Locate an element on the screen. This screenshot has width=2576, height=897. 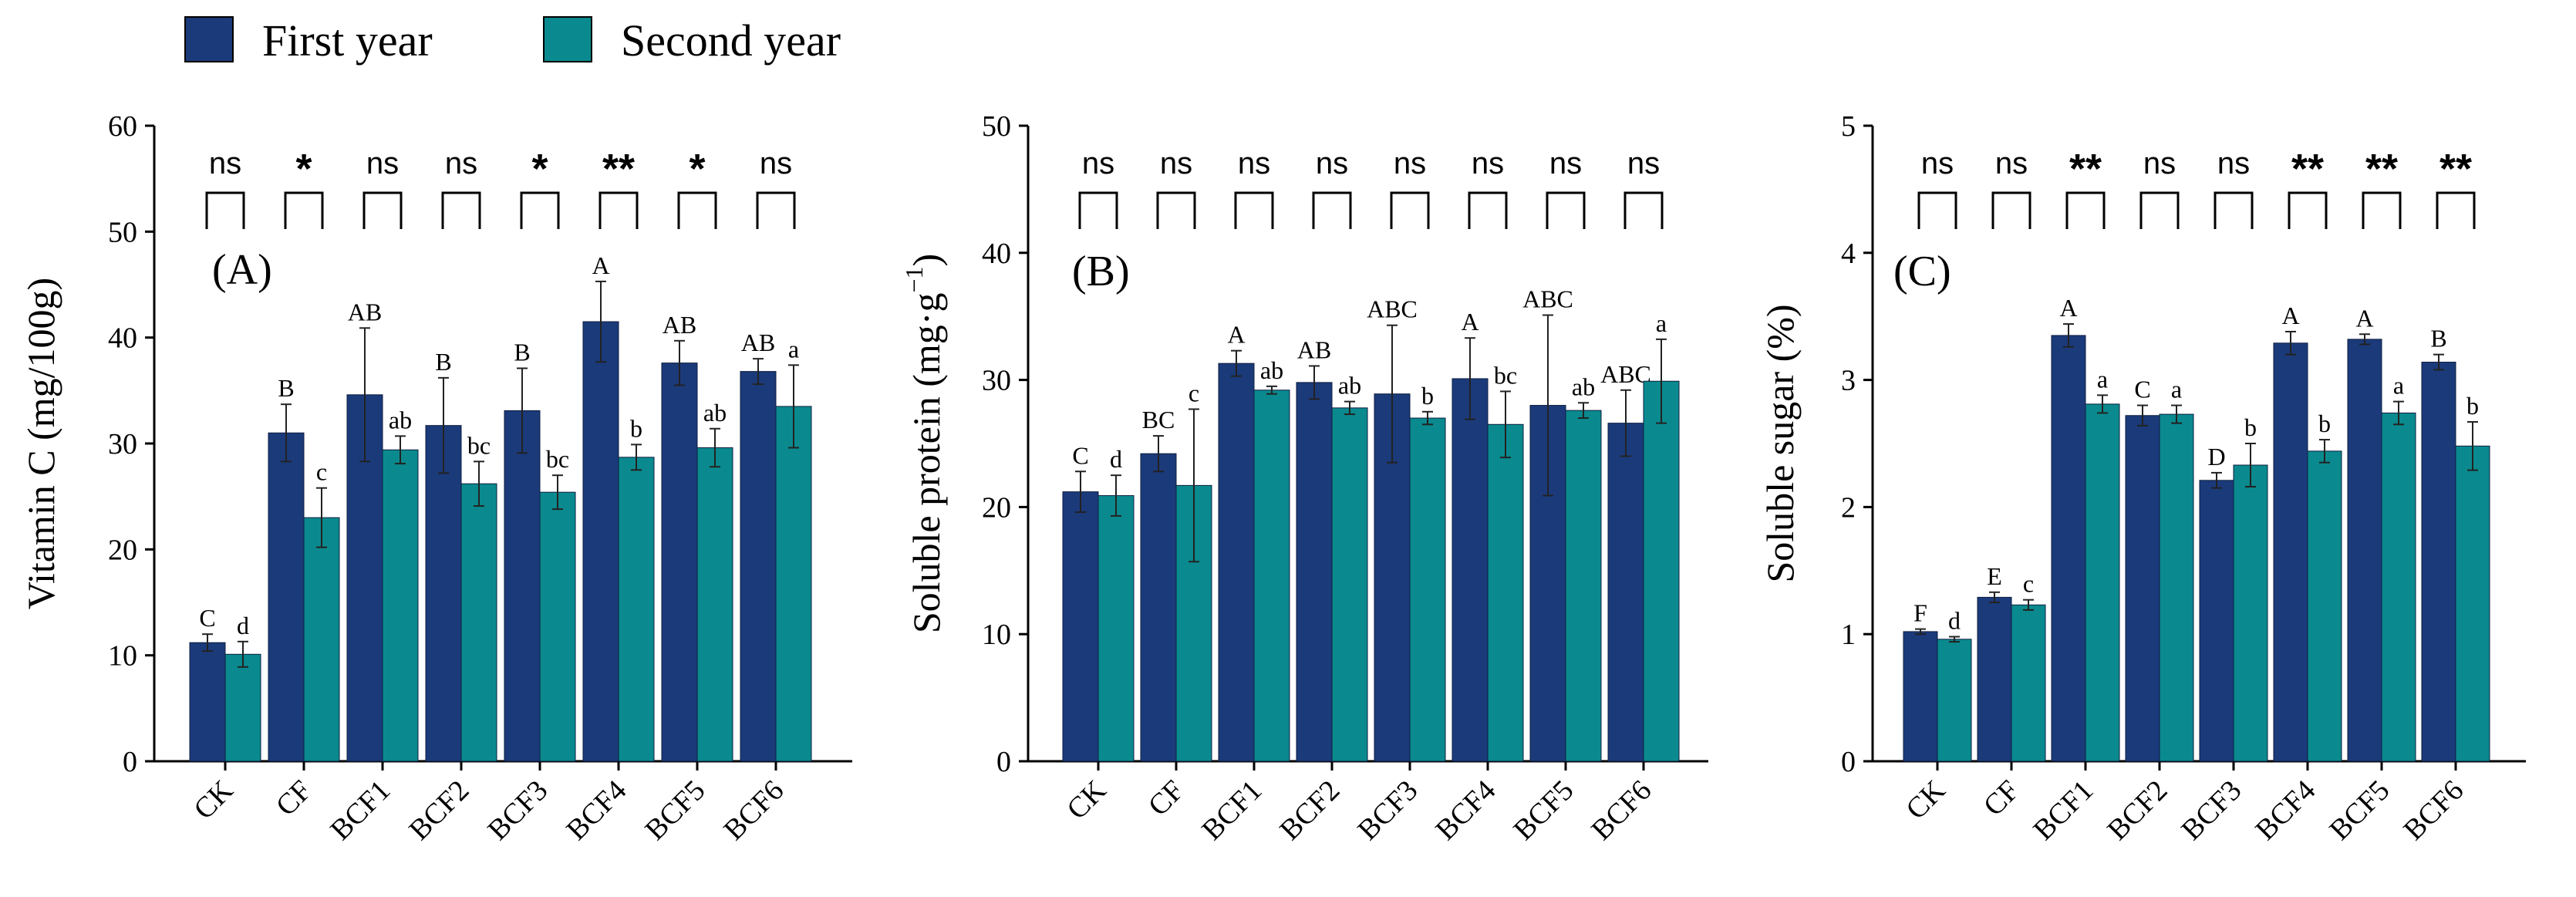
significance-letter: c is located at coordinates (1194, 393).